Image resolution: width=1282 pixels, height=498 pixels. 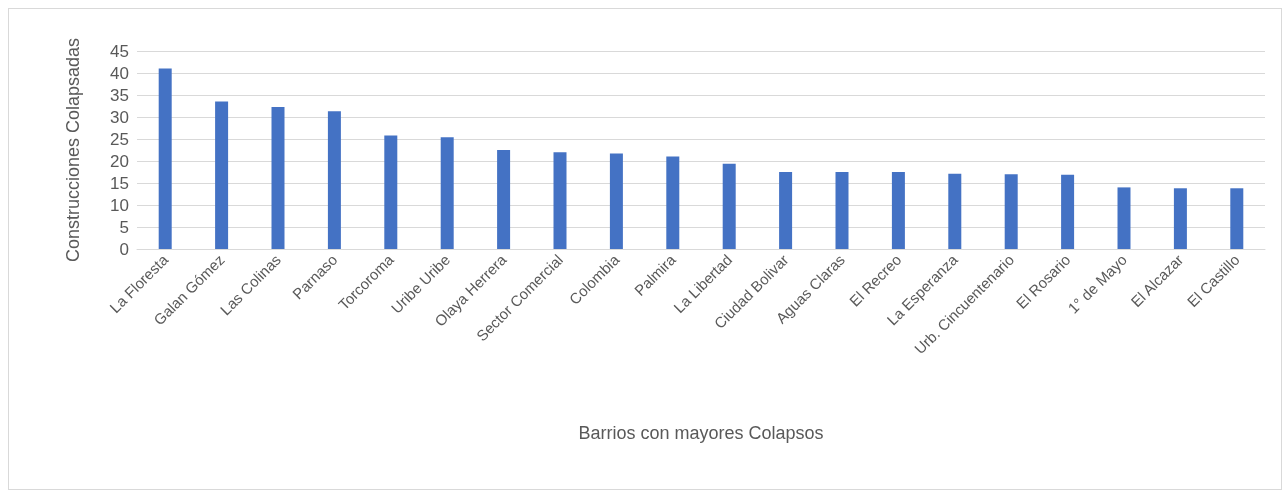 I want to click on x-axis-title: Barrios con mayores Colapsos, so click(x=701, y=433).